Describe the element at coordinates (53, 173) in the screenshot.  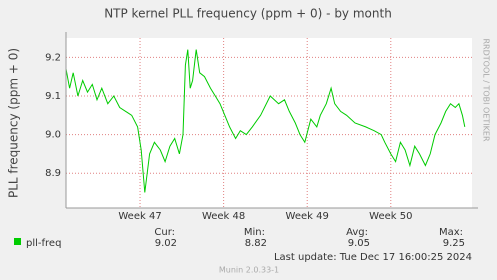
I see `y-tick-label: 8.9` at that location.